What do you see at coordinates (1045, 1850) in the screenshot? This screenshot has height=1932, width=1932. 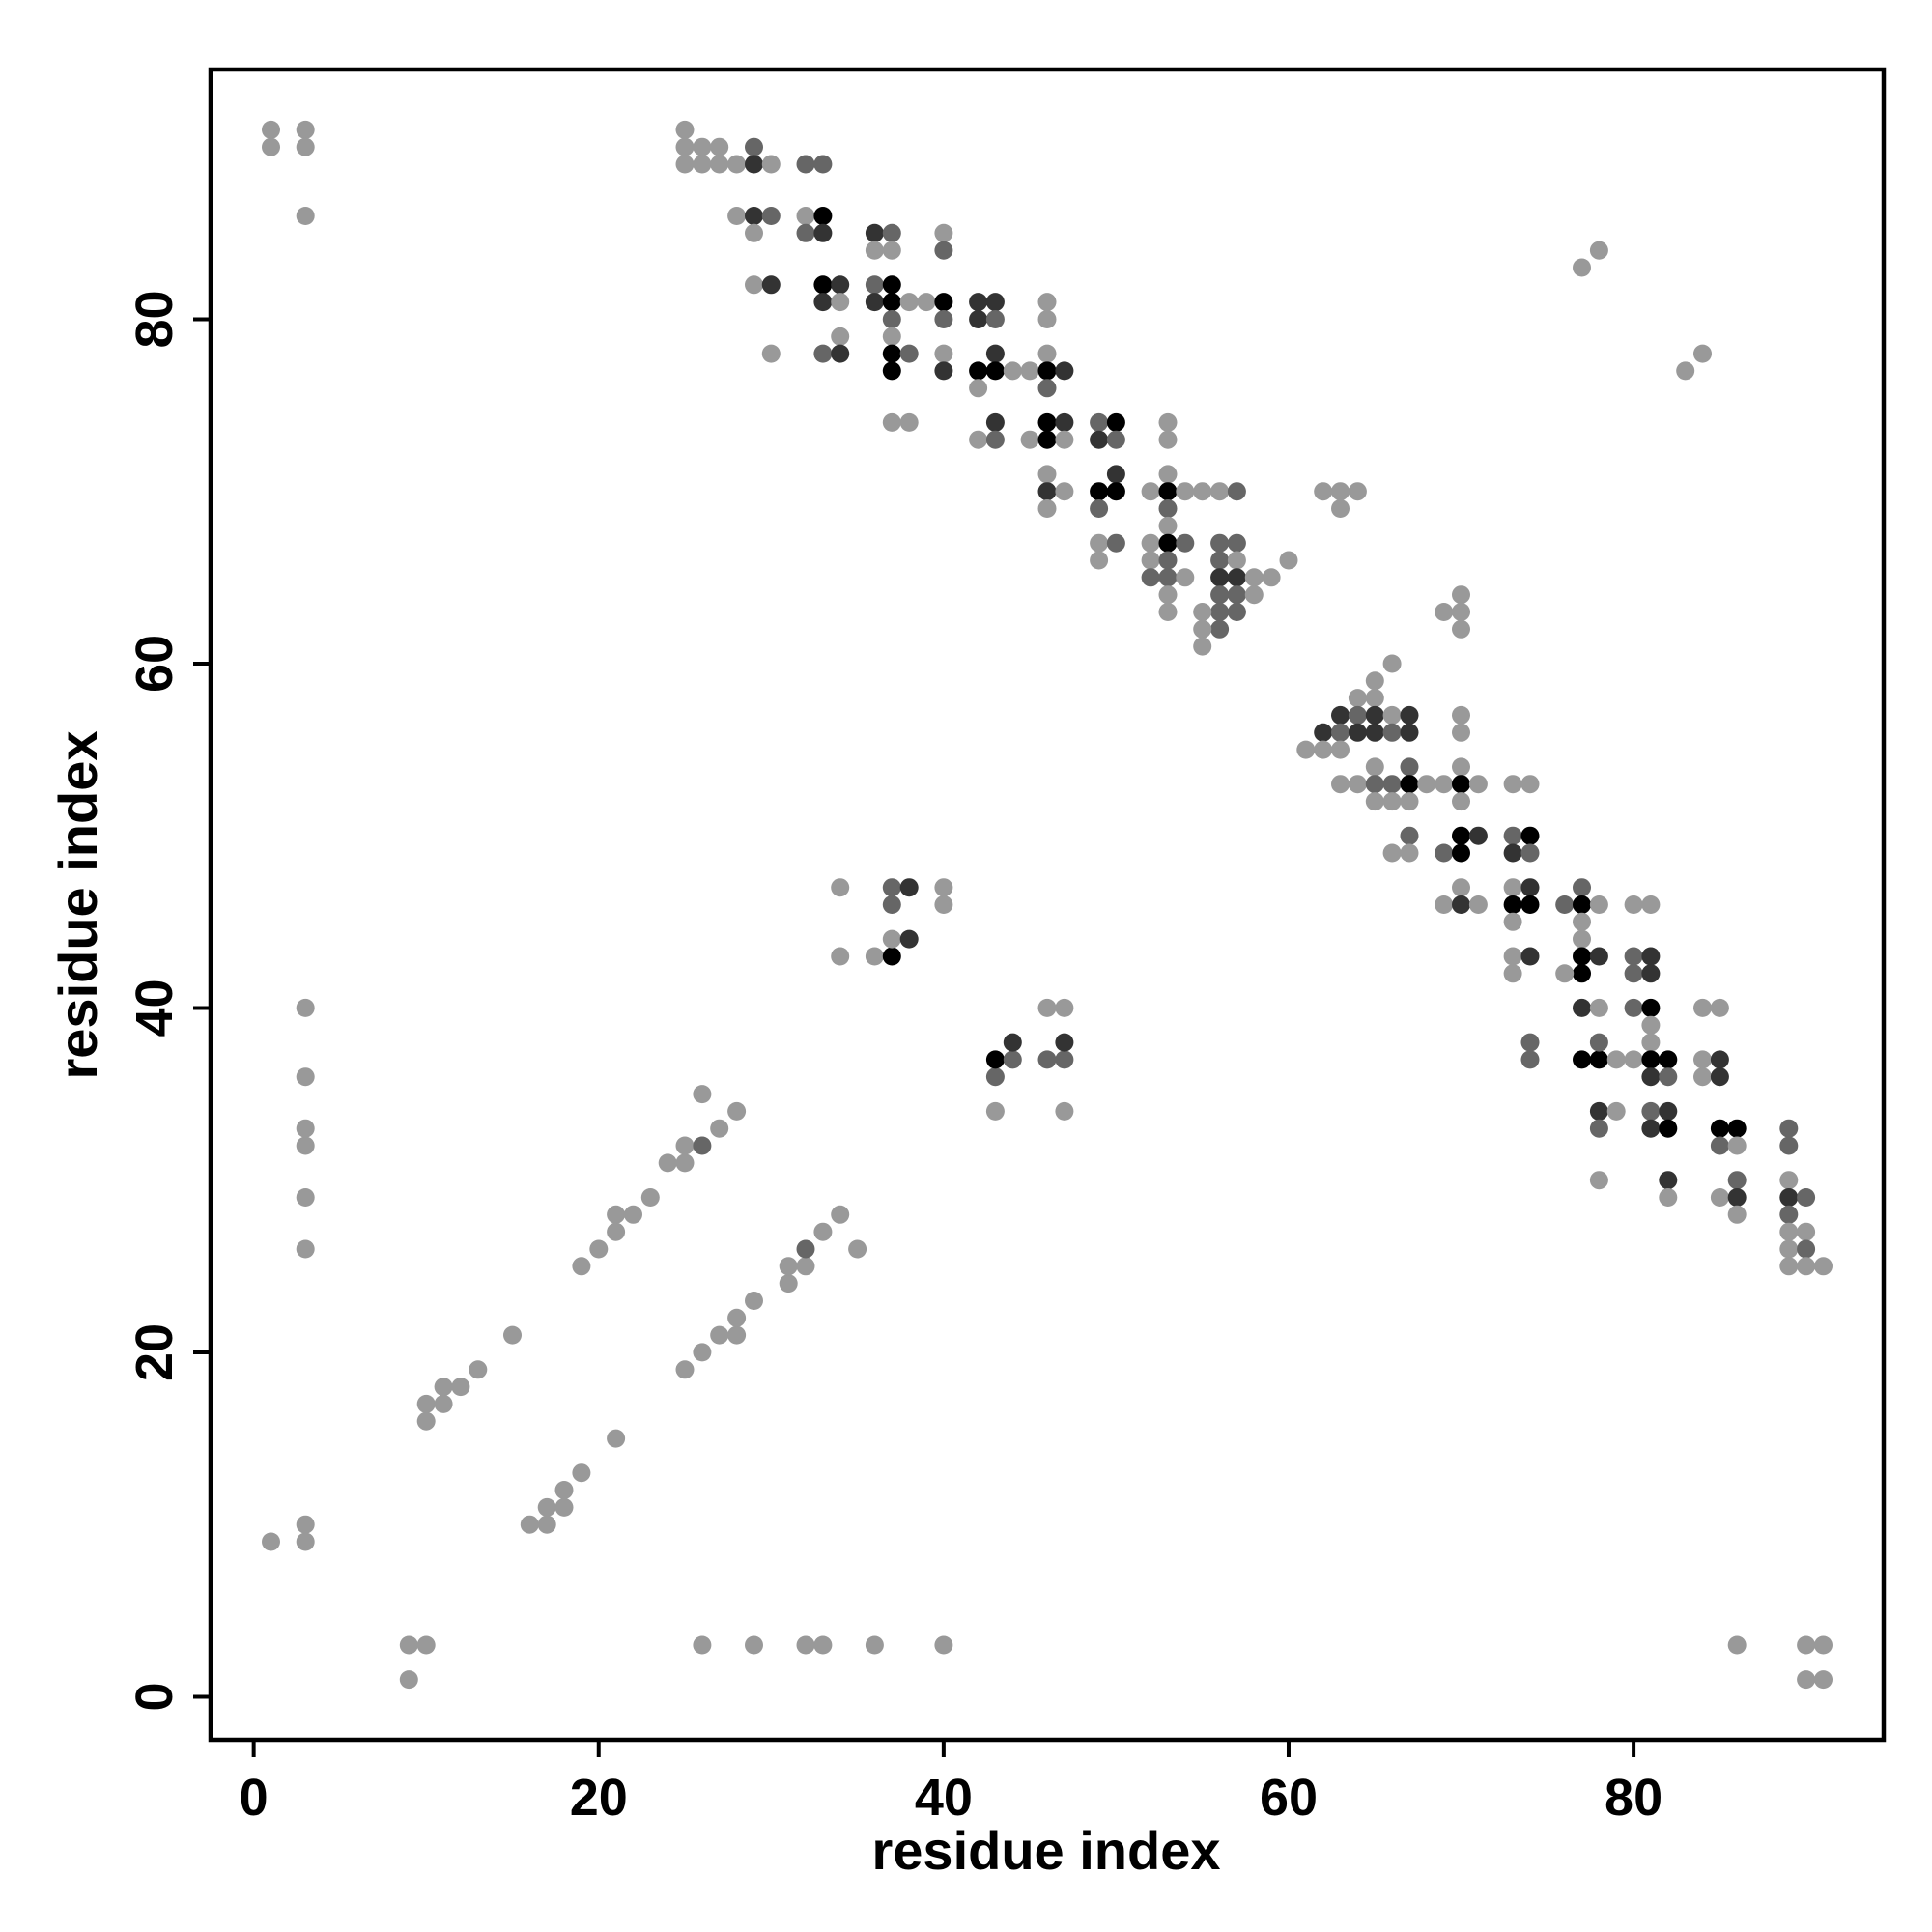 I see `x-axis-label: residue index` at bounding box center [1045, 1850].